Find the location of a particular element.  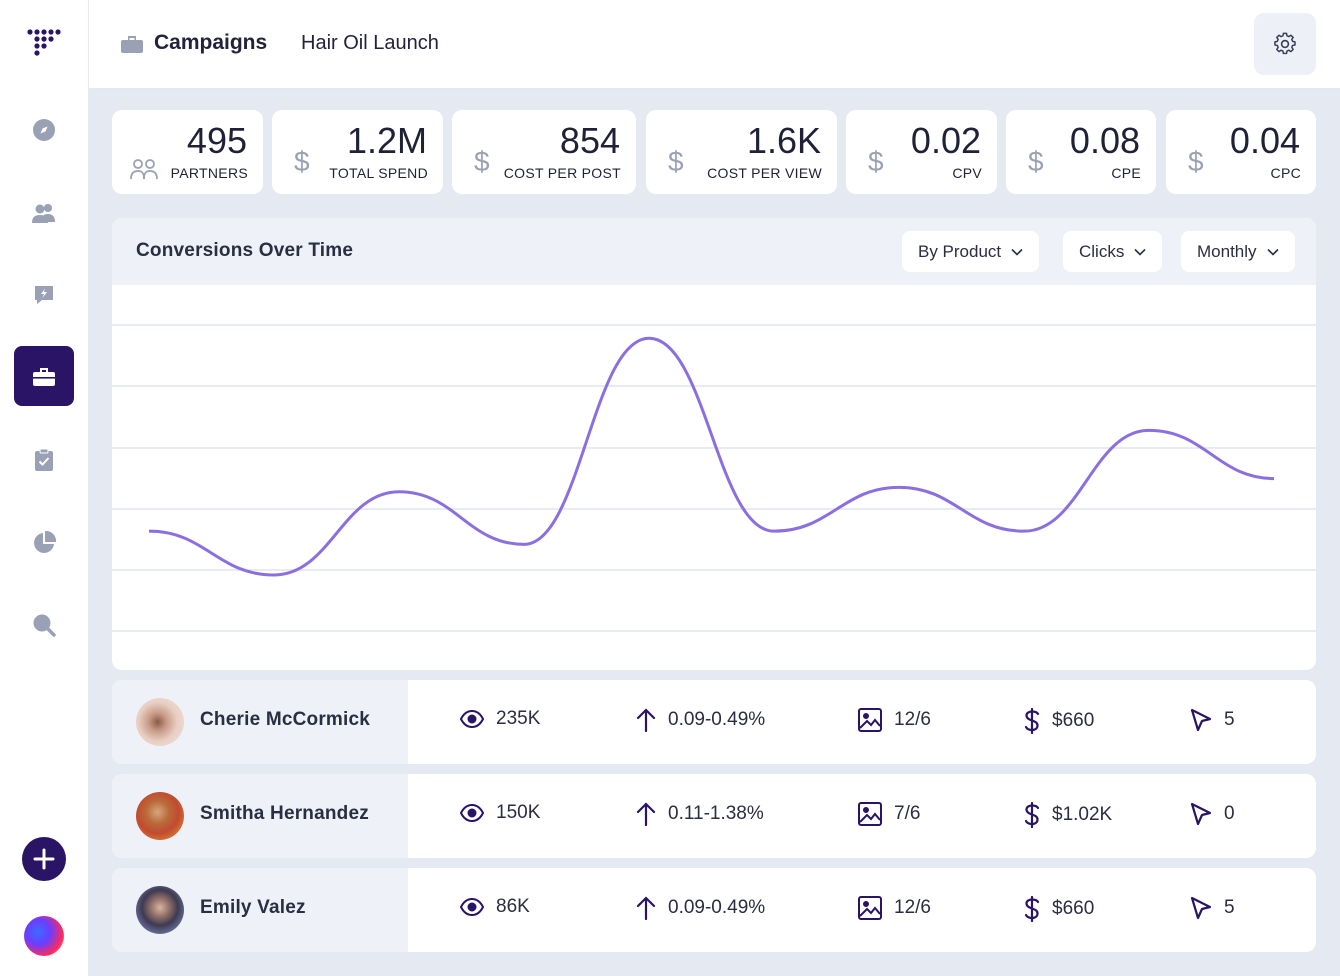

clicks-value: 0 is located at coordinates (1229, 813).